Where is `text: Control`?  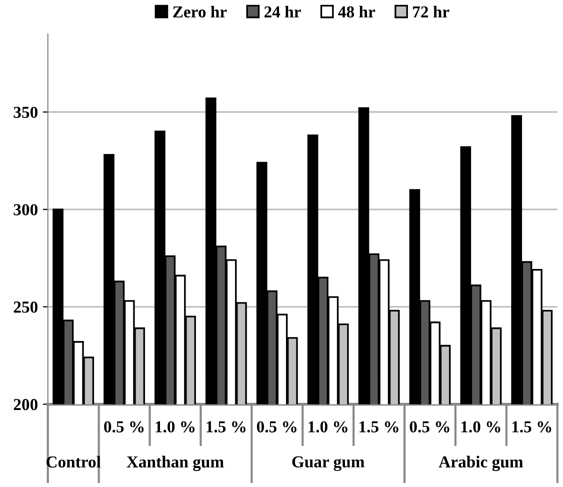 text: Control is located at coordinates (73, 462).